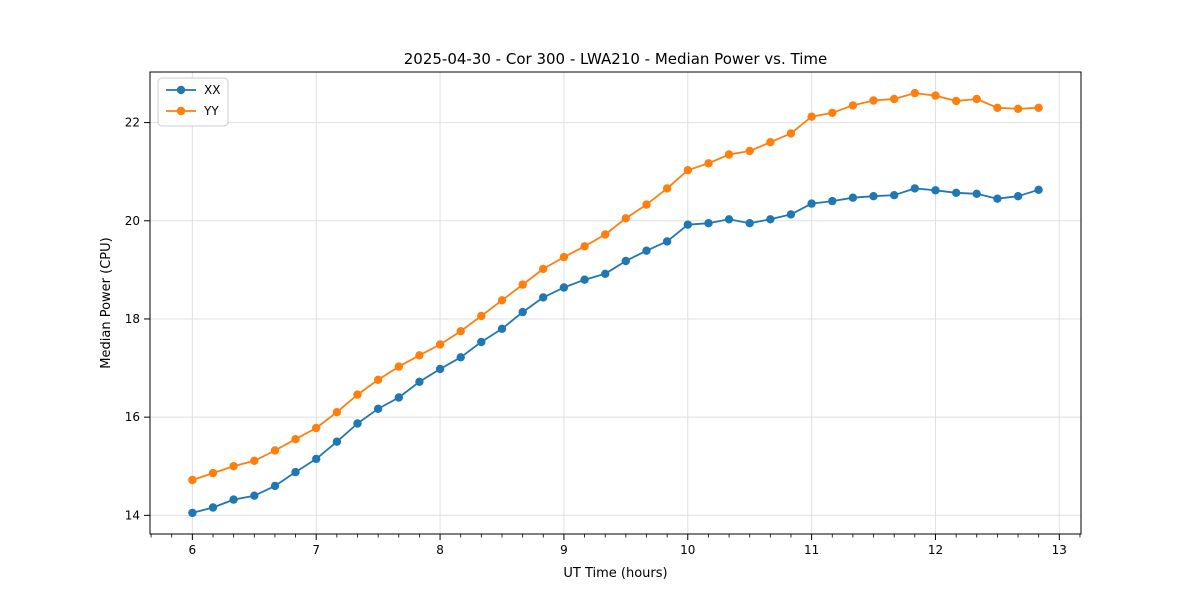  I want to click on legend-label-XX: XX, so click(212, 90).